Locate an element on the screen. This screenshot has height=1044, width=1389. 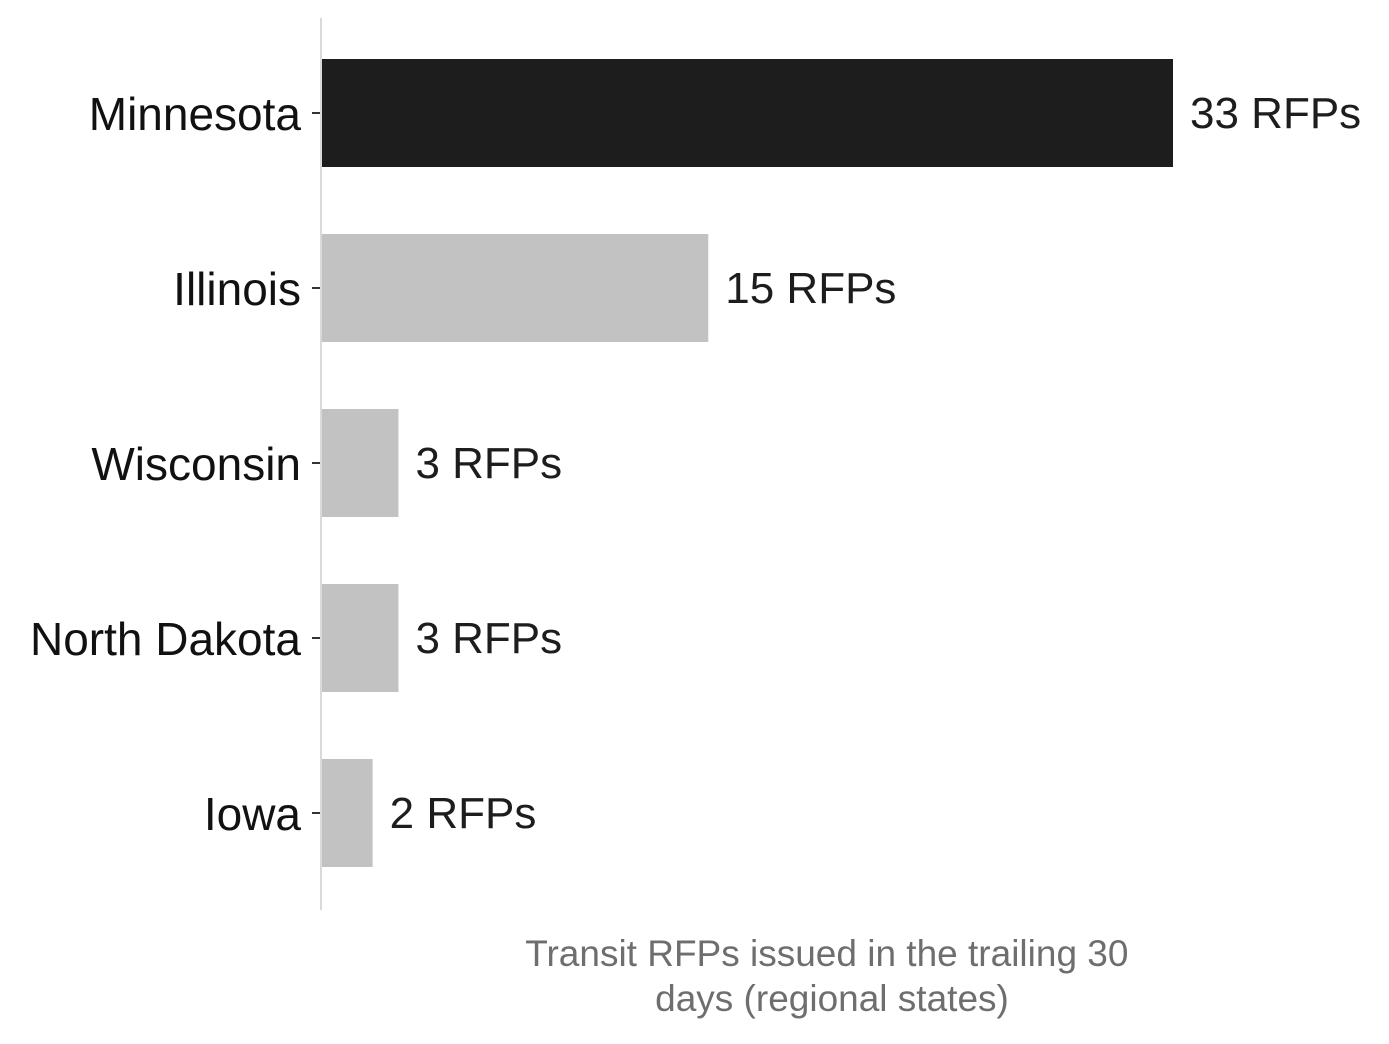
y-tick-label: Wisconsin is located at coordinates (196, 464).